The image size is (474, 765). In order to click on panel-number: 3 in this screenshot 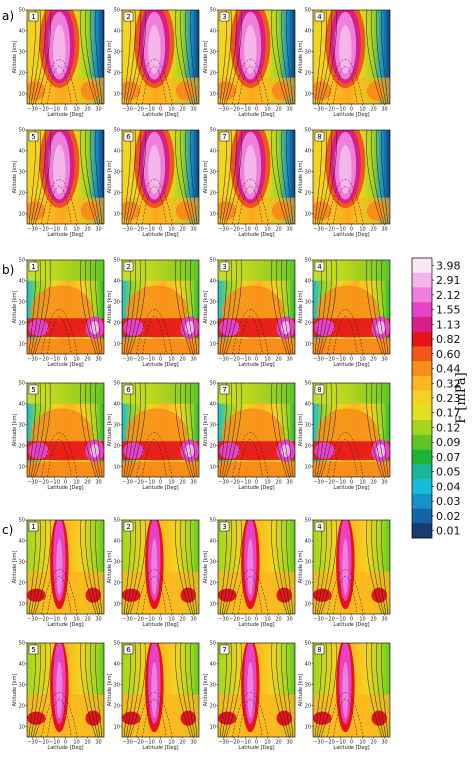, I will do `click(224, 17)`.